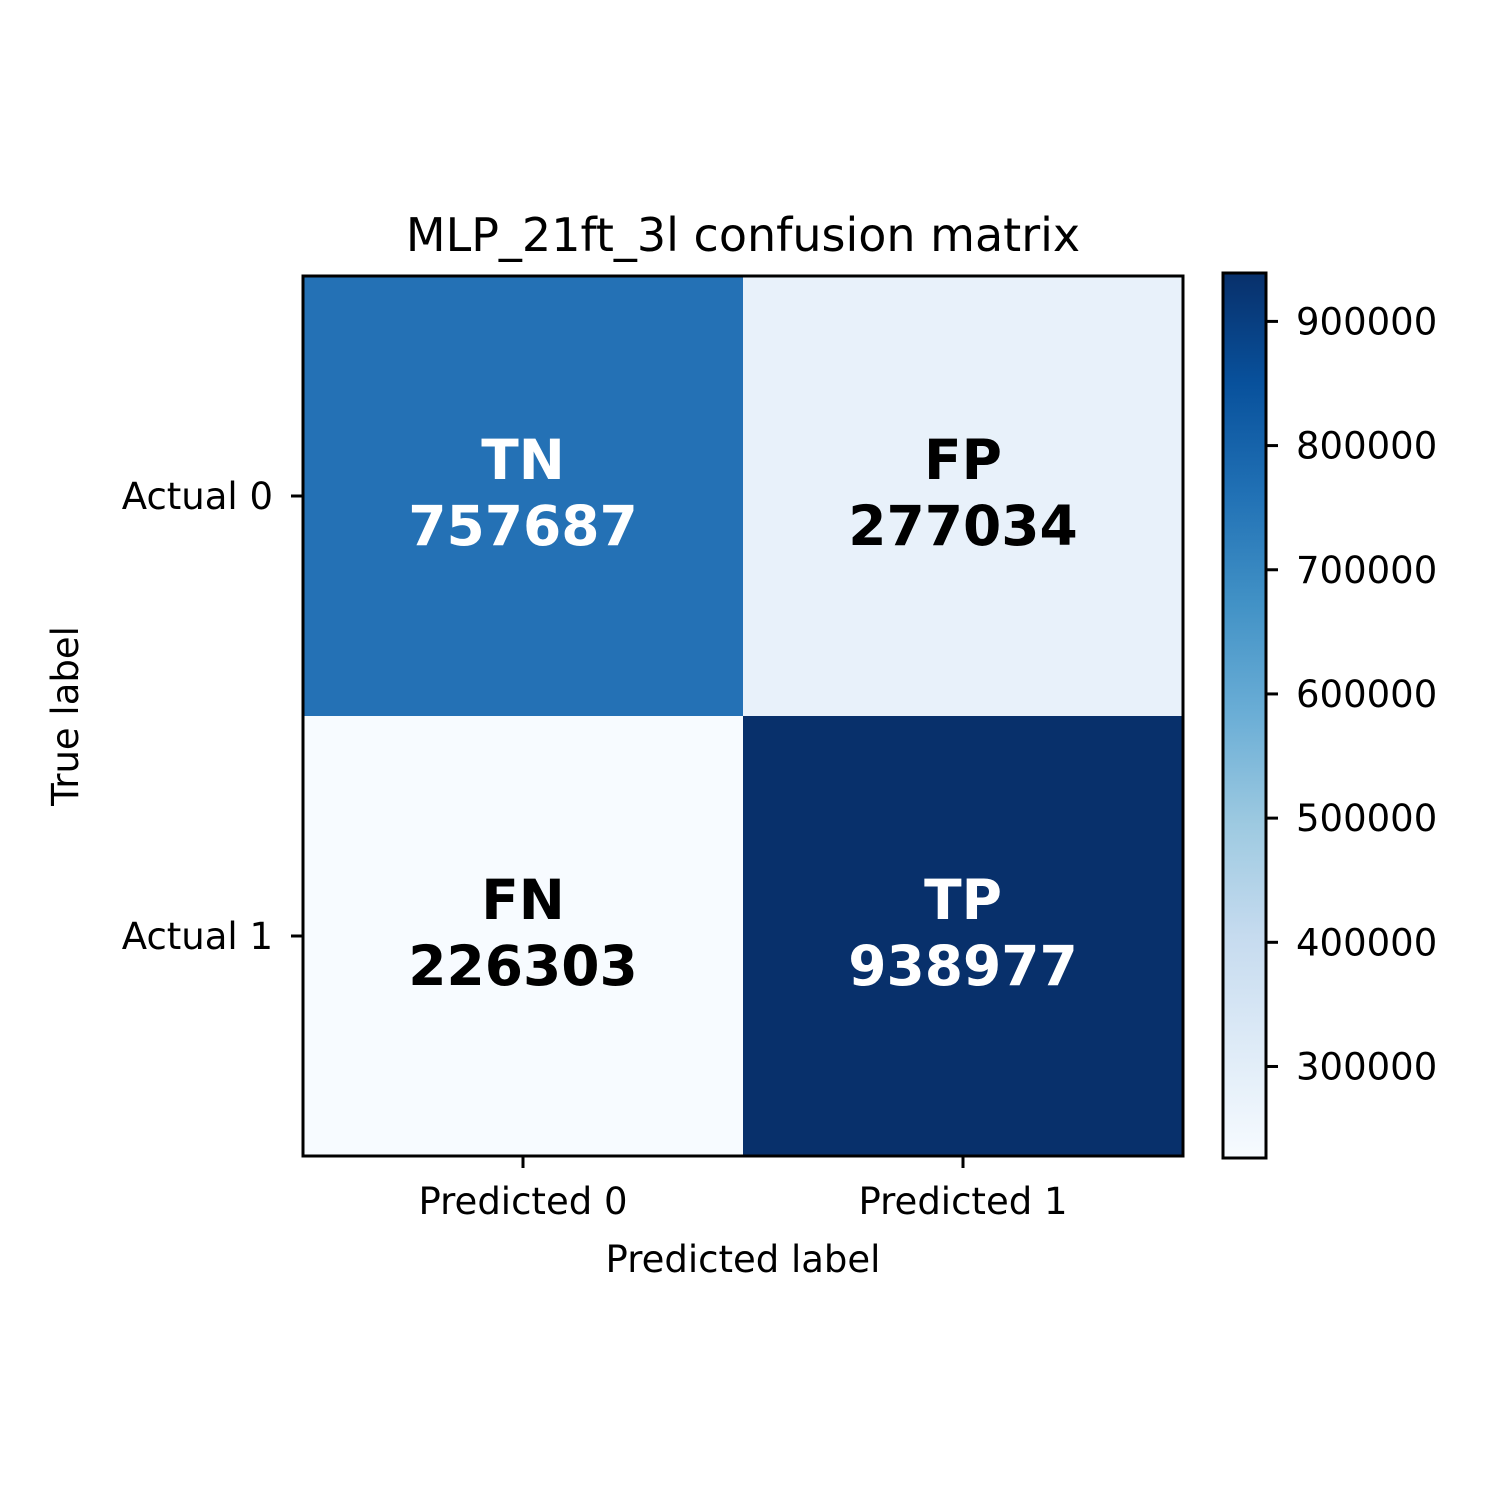  I want to click on y-axis-label: True label, so click(65, 716).